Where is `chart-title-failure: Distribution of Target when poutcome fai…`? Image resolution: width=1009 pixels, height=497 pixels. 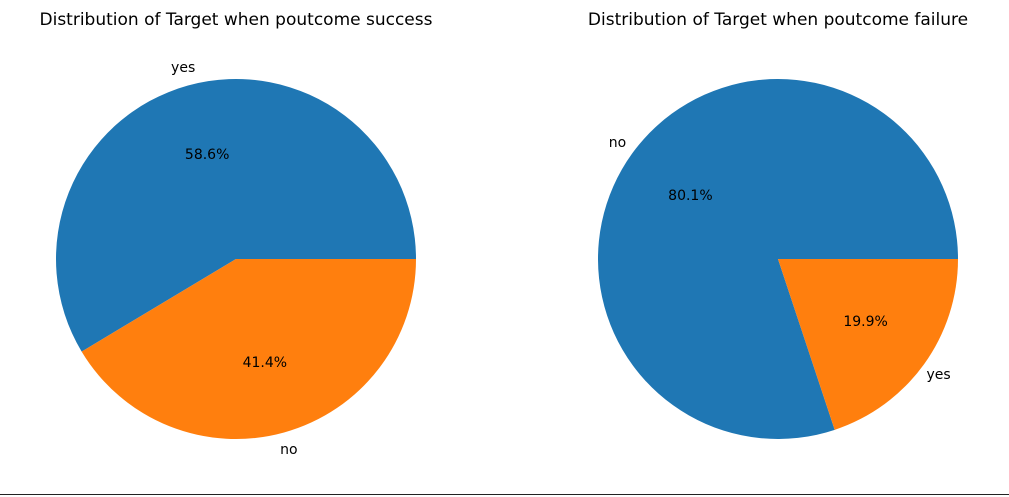
chart-title-failure: Distribution of Target when poutcome fai… is located at coordinates (778, 20).